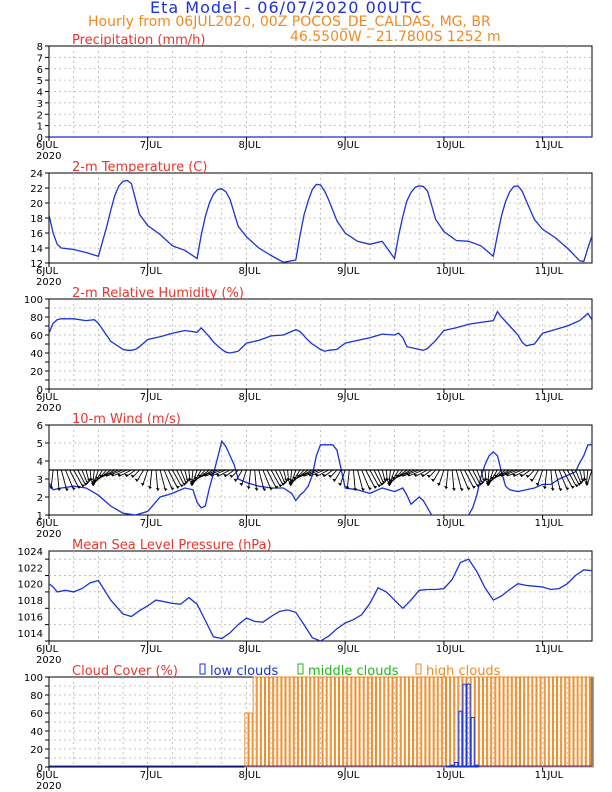 The width and height of the screenshot is (612, 792). Describe the element at coordinates (36, 234) in the screenshot. I see `temperature-ytick-label: 16` at that location.